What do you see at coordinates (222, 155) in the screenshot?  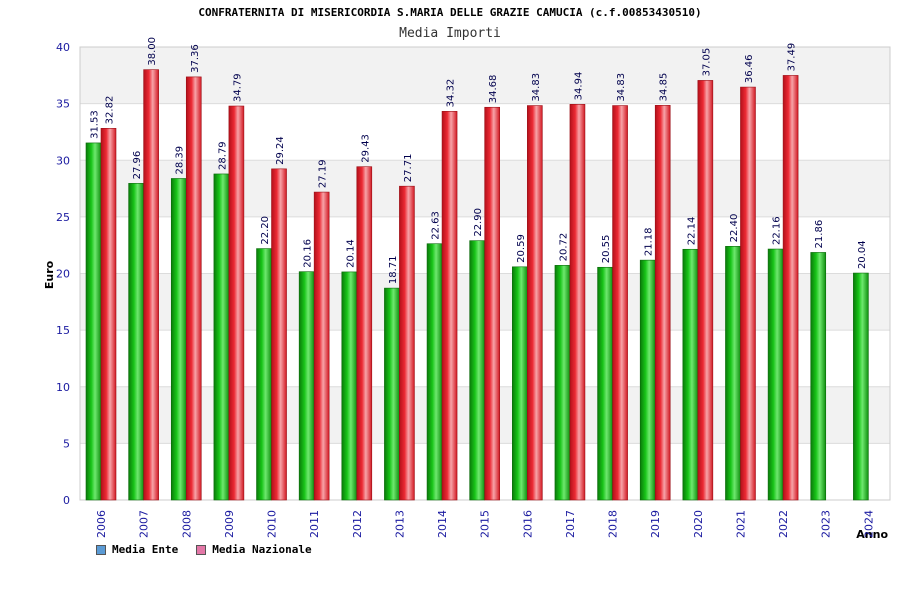 I see `data-label: 28.79` at bounding box center [222, 155].